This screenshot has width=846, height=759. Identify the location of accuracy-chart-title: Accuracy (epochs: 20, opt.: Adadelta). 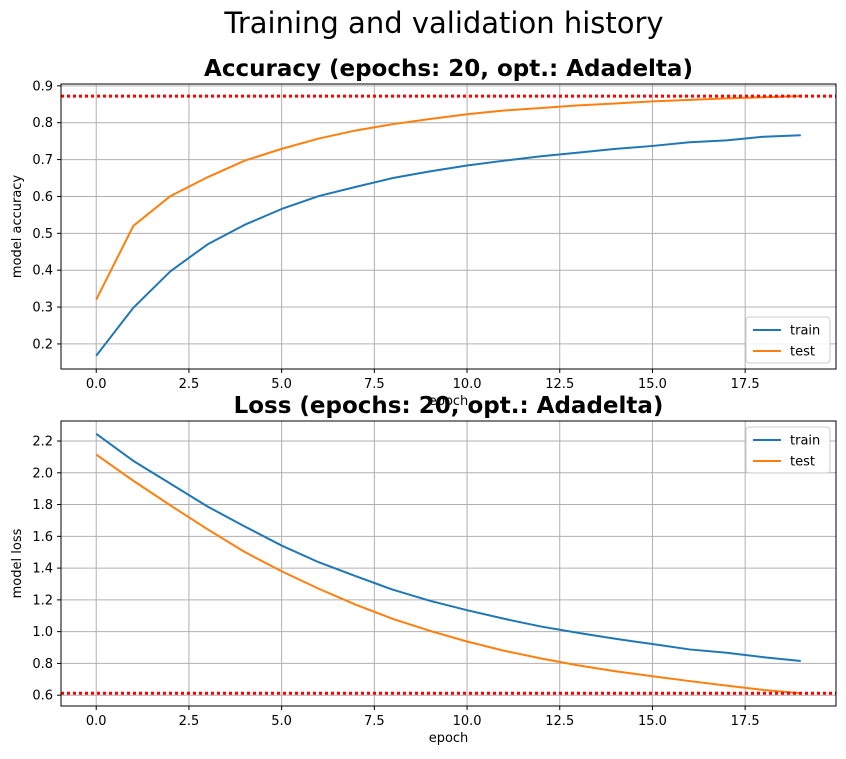
(448, 69).